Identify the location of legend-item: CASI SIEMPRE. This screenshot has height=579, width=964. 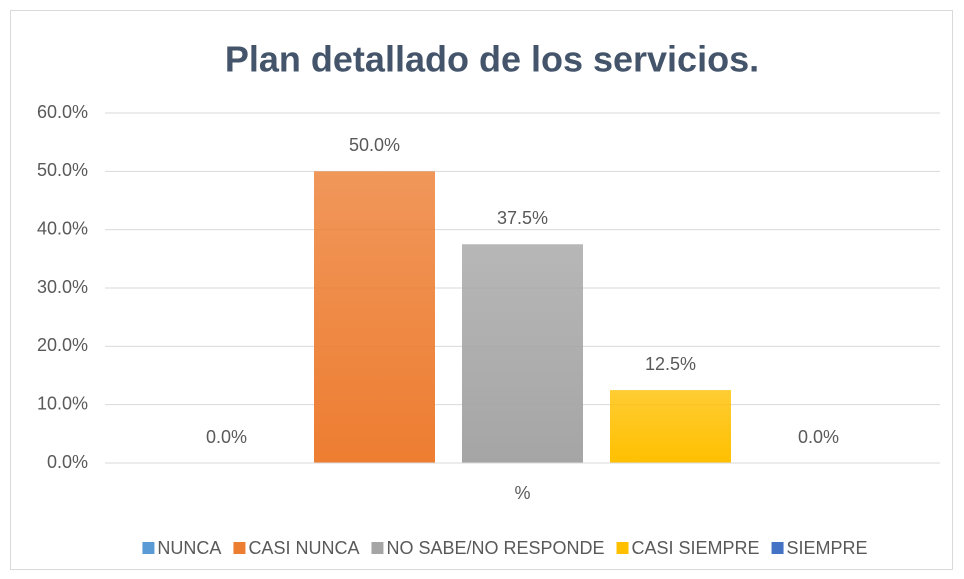
(688, 548).